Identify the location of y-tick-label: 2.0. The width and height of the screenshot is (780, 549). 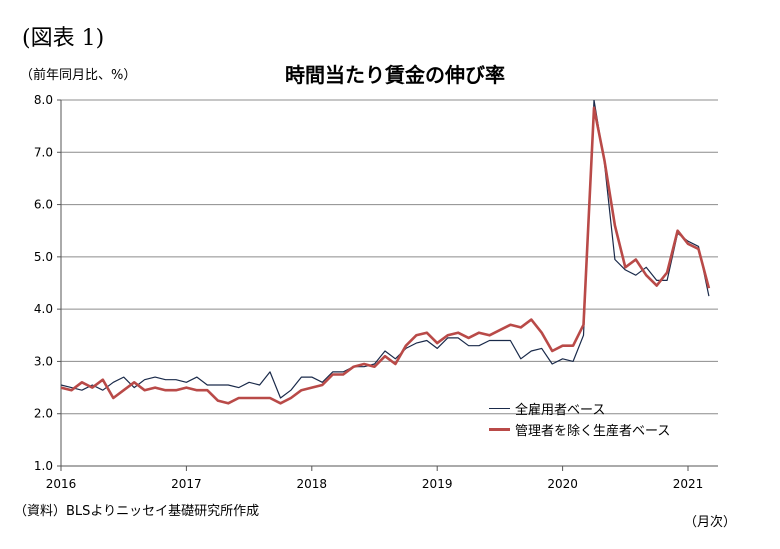
(43, 414).